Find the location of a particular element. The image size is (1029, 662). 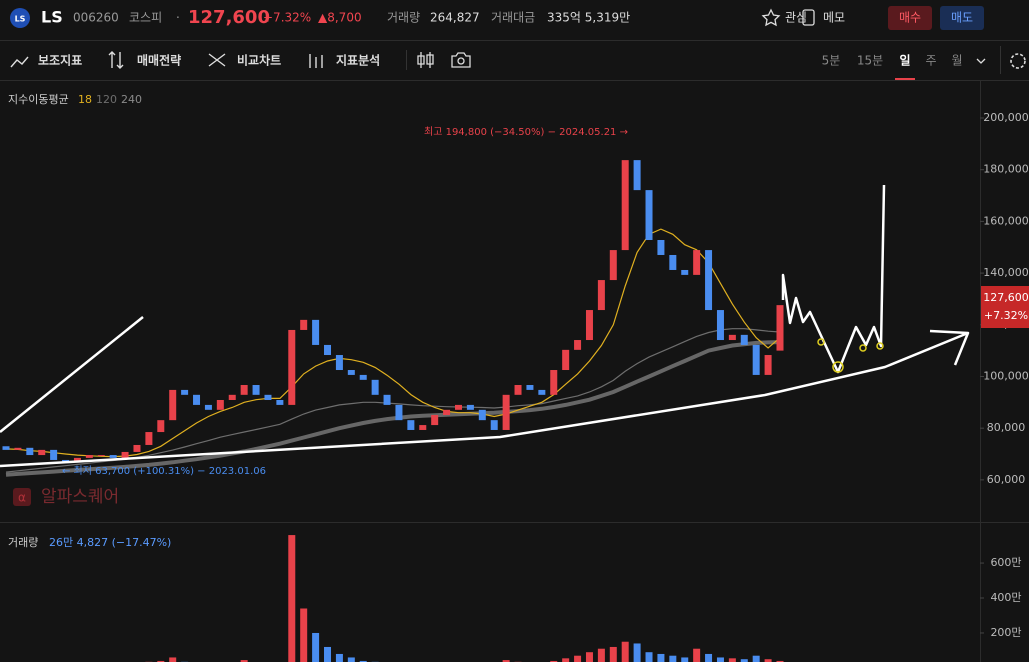

buy-bg is located at coordinates (910, 18).